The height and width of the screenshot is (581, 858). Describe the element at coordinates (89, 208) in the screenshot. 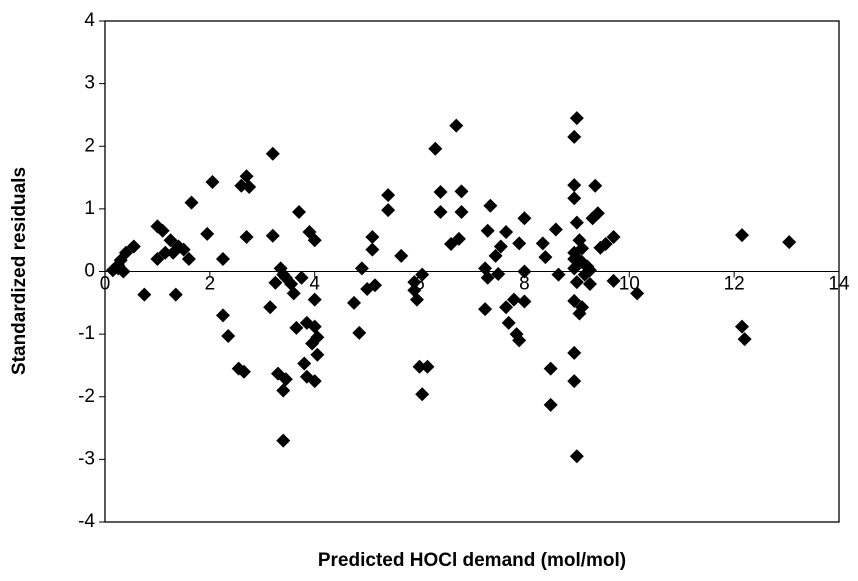

I see `y-tick-label: 1` at that location.